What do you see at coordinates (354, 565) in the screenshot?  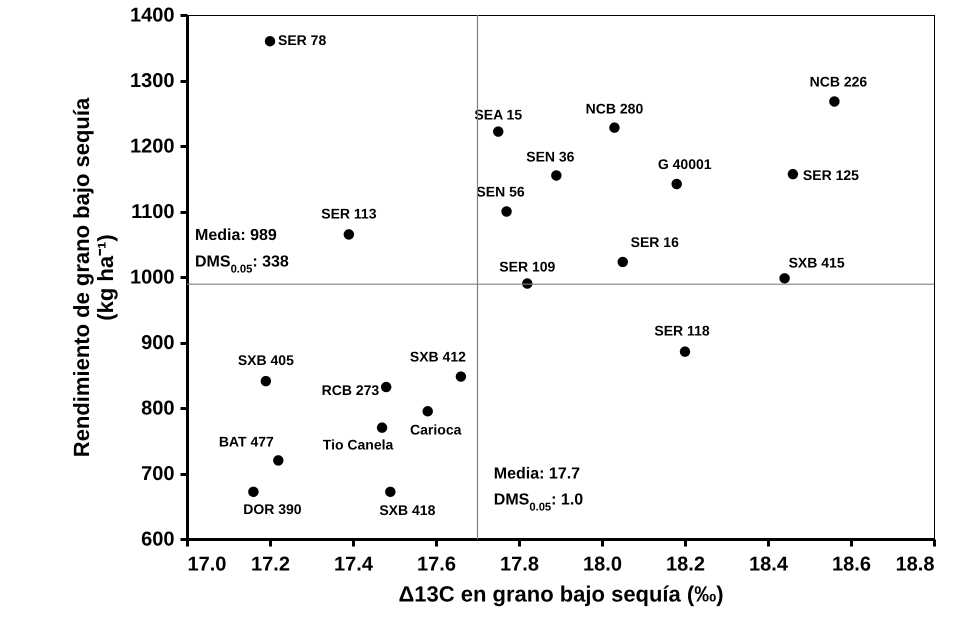 I see `x-tick-label: 17.4` at bounding box center [354, 565].